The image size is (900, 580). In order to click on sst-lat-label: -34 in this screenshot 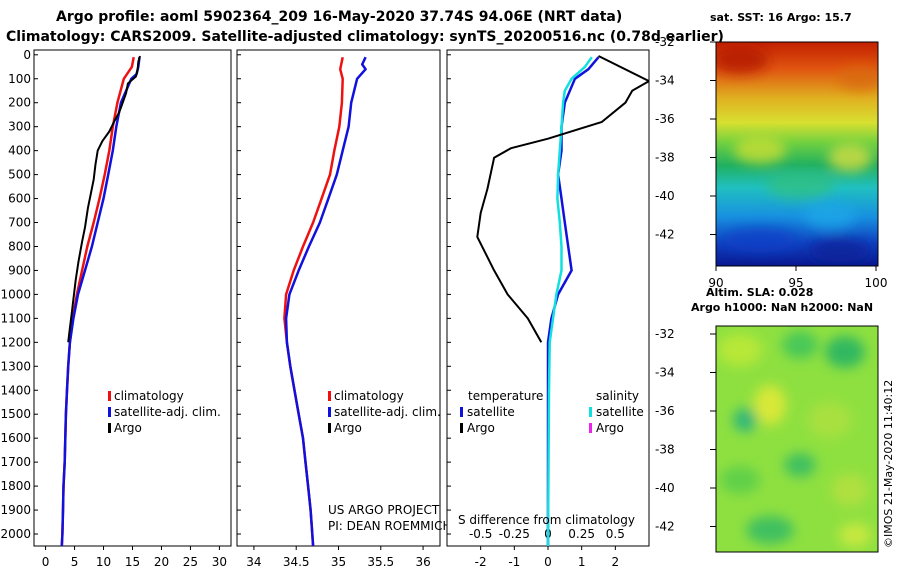, I will do `click(665, 81)`.